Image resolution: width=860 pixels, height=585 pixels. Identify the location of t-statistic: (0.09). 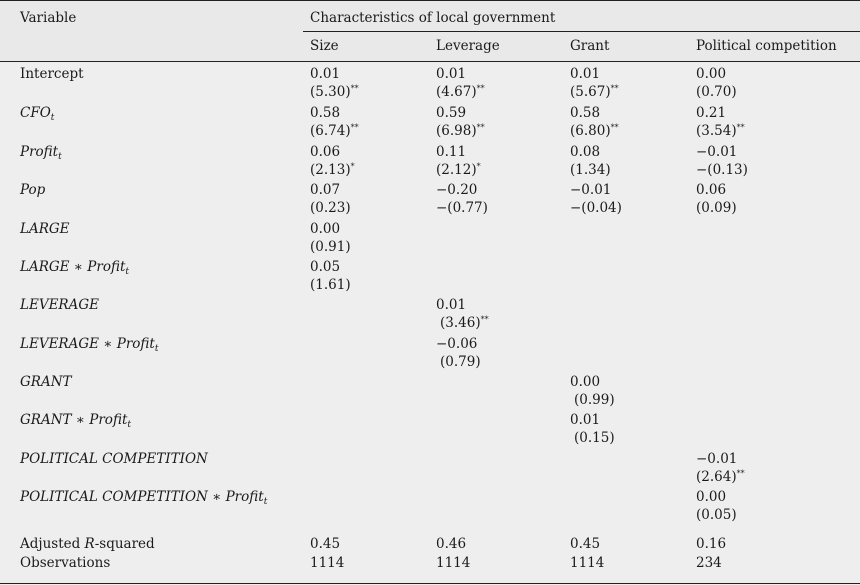
(716, 208).